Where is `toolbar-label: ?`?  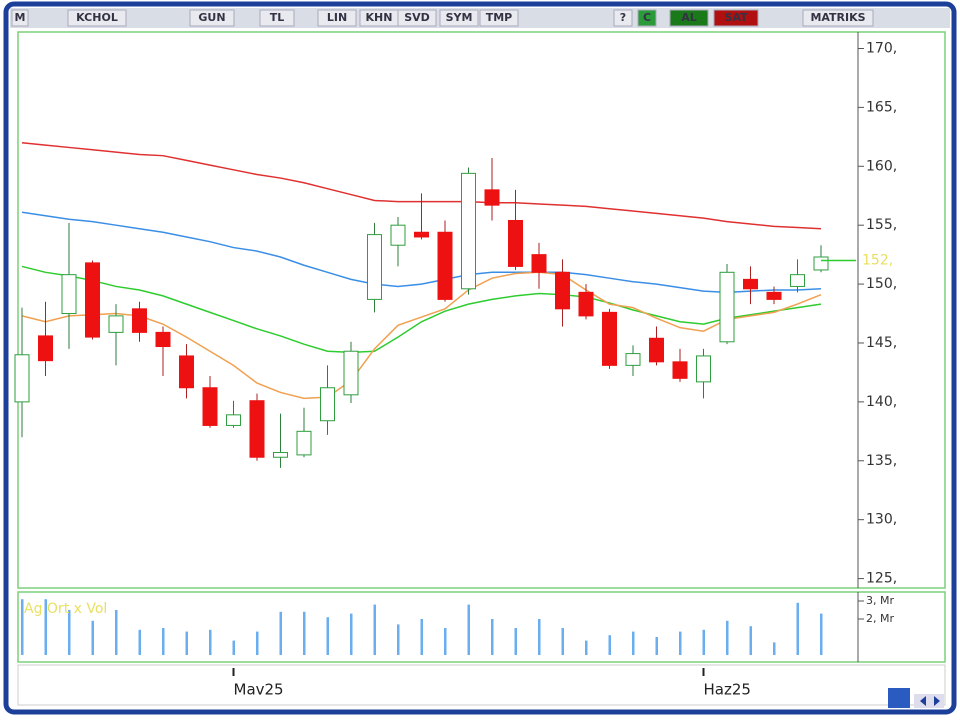 toolbar-label: ? is located at coordinates (623, 17).